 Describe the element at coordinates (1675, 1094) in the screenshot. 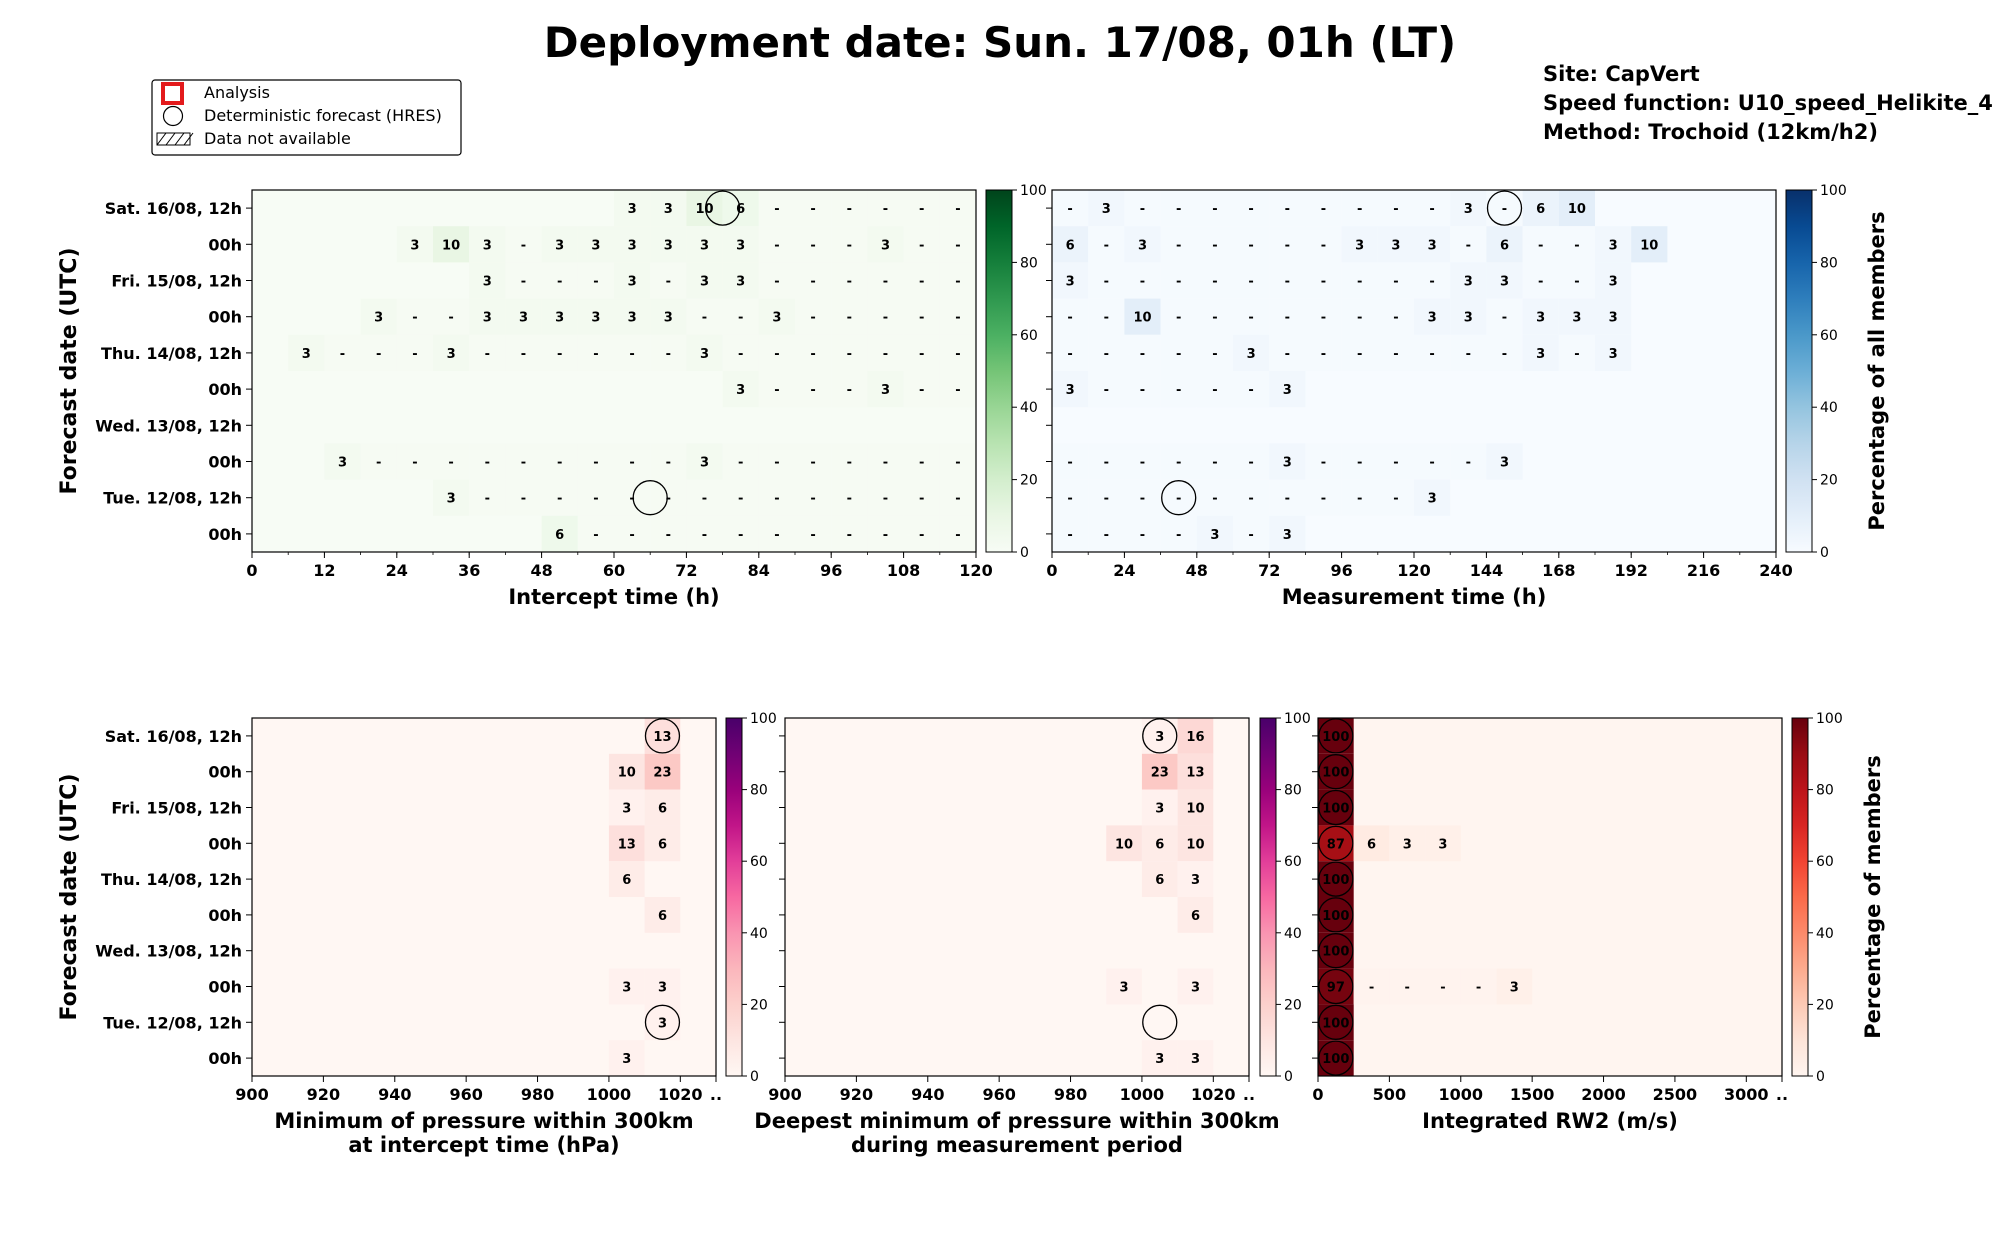

I see `x-tick-label: 2500` at that location.